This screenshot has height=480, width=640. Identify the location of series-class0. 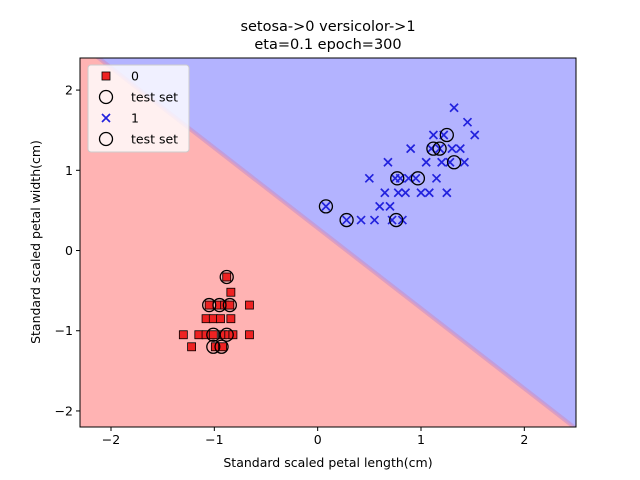
(216, 312).